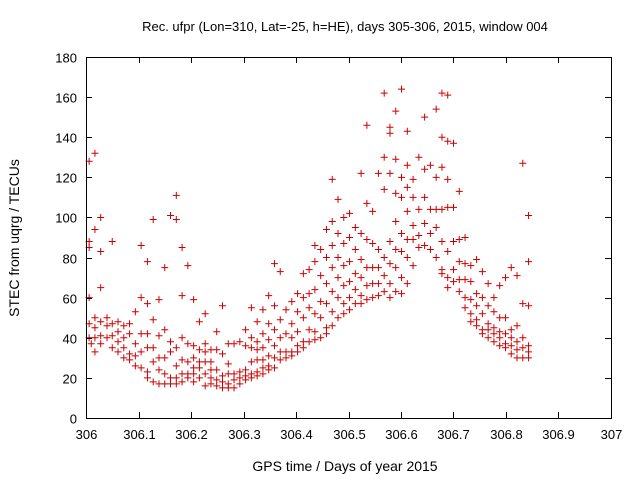 This screenshot has height=480, width=640. Describe the element at coordinates (349, 434) in the screenshot. I see `x-tick-label: 306.5` at that location.